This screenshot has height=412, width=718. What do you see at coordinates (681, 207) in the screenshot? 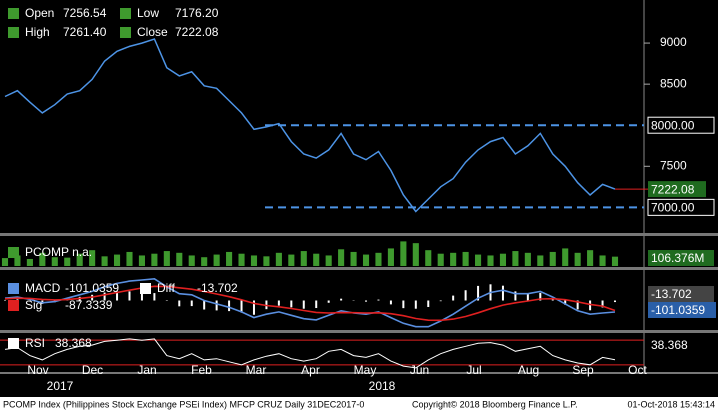
I see `level-label-box` at bounding box center [681, 207].